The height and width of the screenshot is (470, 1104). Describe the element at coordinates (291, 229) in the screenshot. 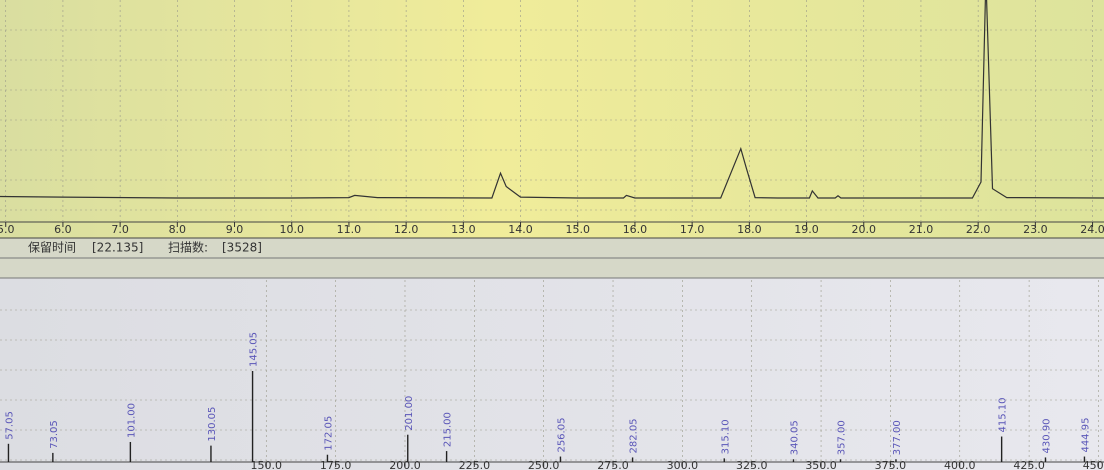

I see `x-tick-label: 10.0` at that location.